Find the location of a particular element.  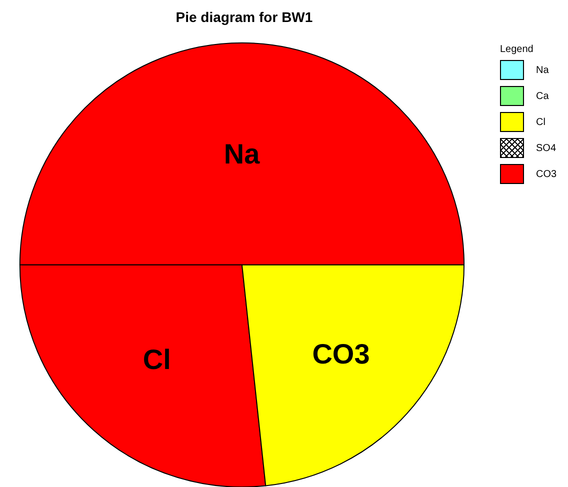

category-label: Ca is located at coordinates (542, 96).